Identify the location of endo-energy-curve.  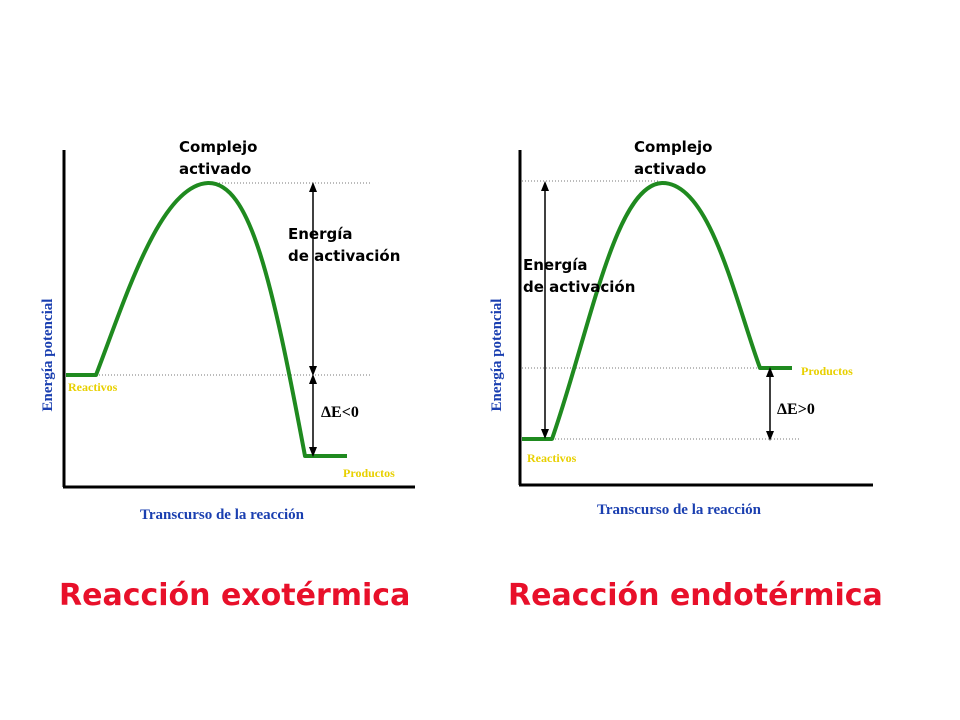
(657, 310).